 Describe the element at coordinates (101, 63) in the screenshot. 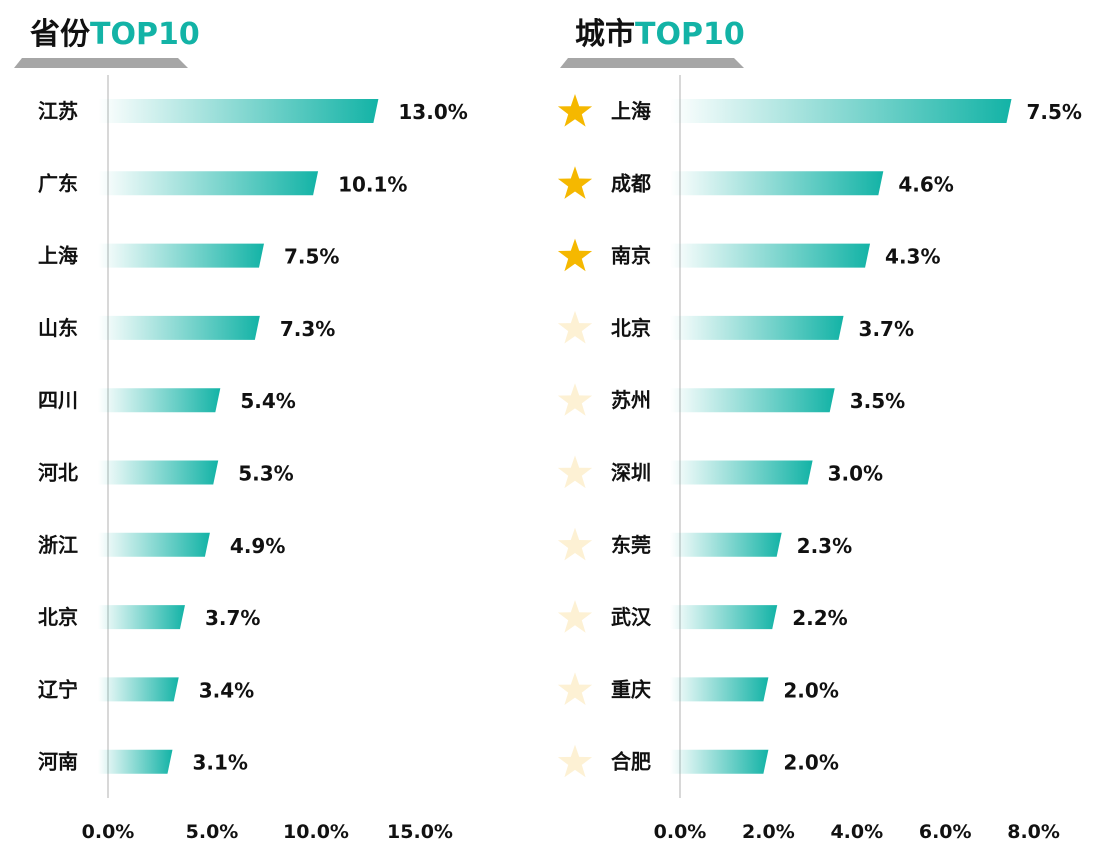

I see `province-title-underline` at that location.